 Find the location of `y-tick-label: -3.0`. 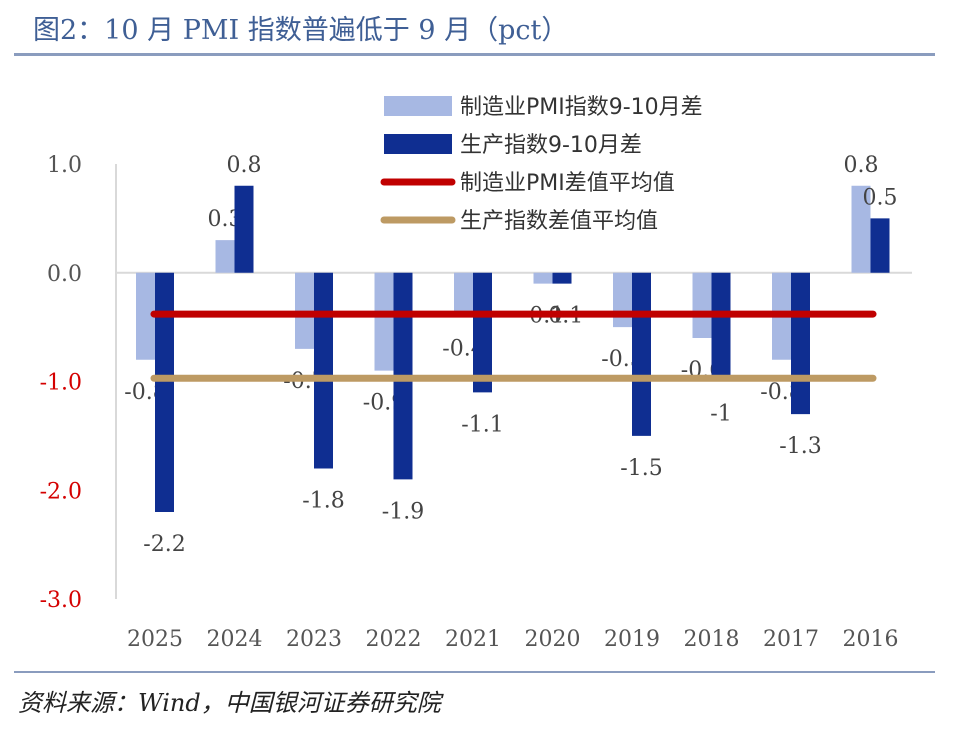

y-tick-label: -3.0 is located at coordinates (61, 600).